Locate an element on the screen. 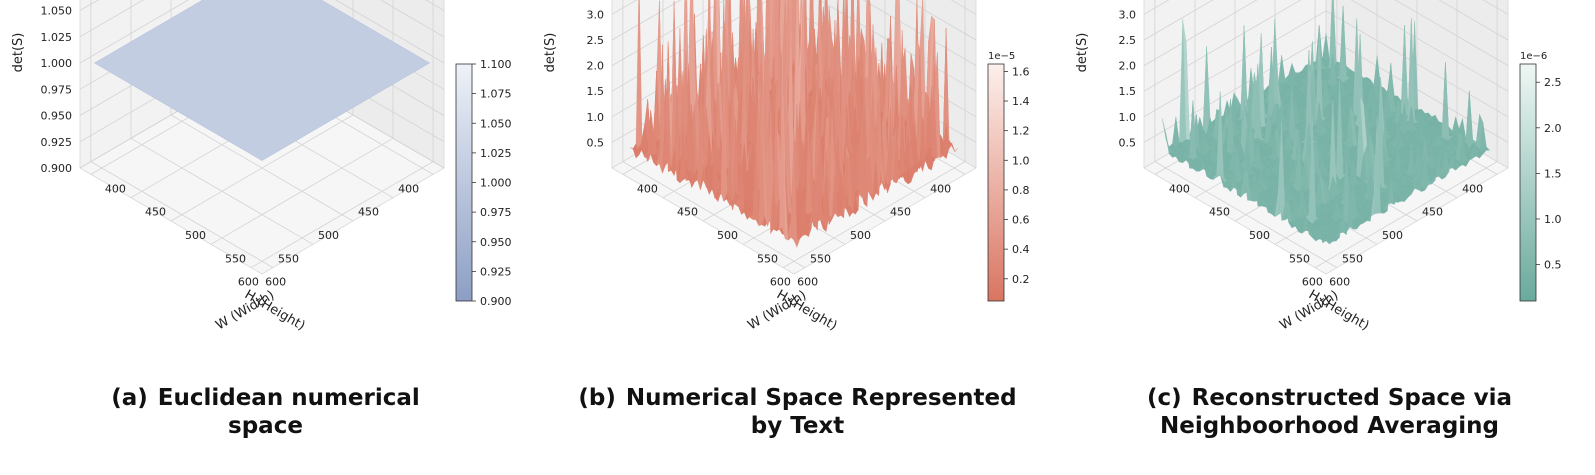 This screenshot has width=1595, height=475. h-tick-label-a: 550 is located at coordinates (288, 258).